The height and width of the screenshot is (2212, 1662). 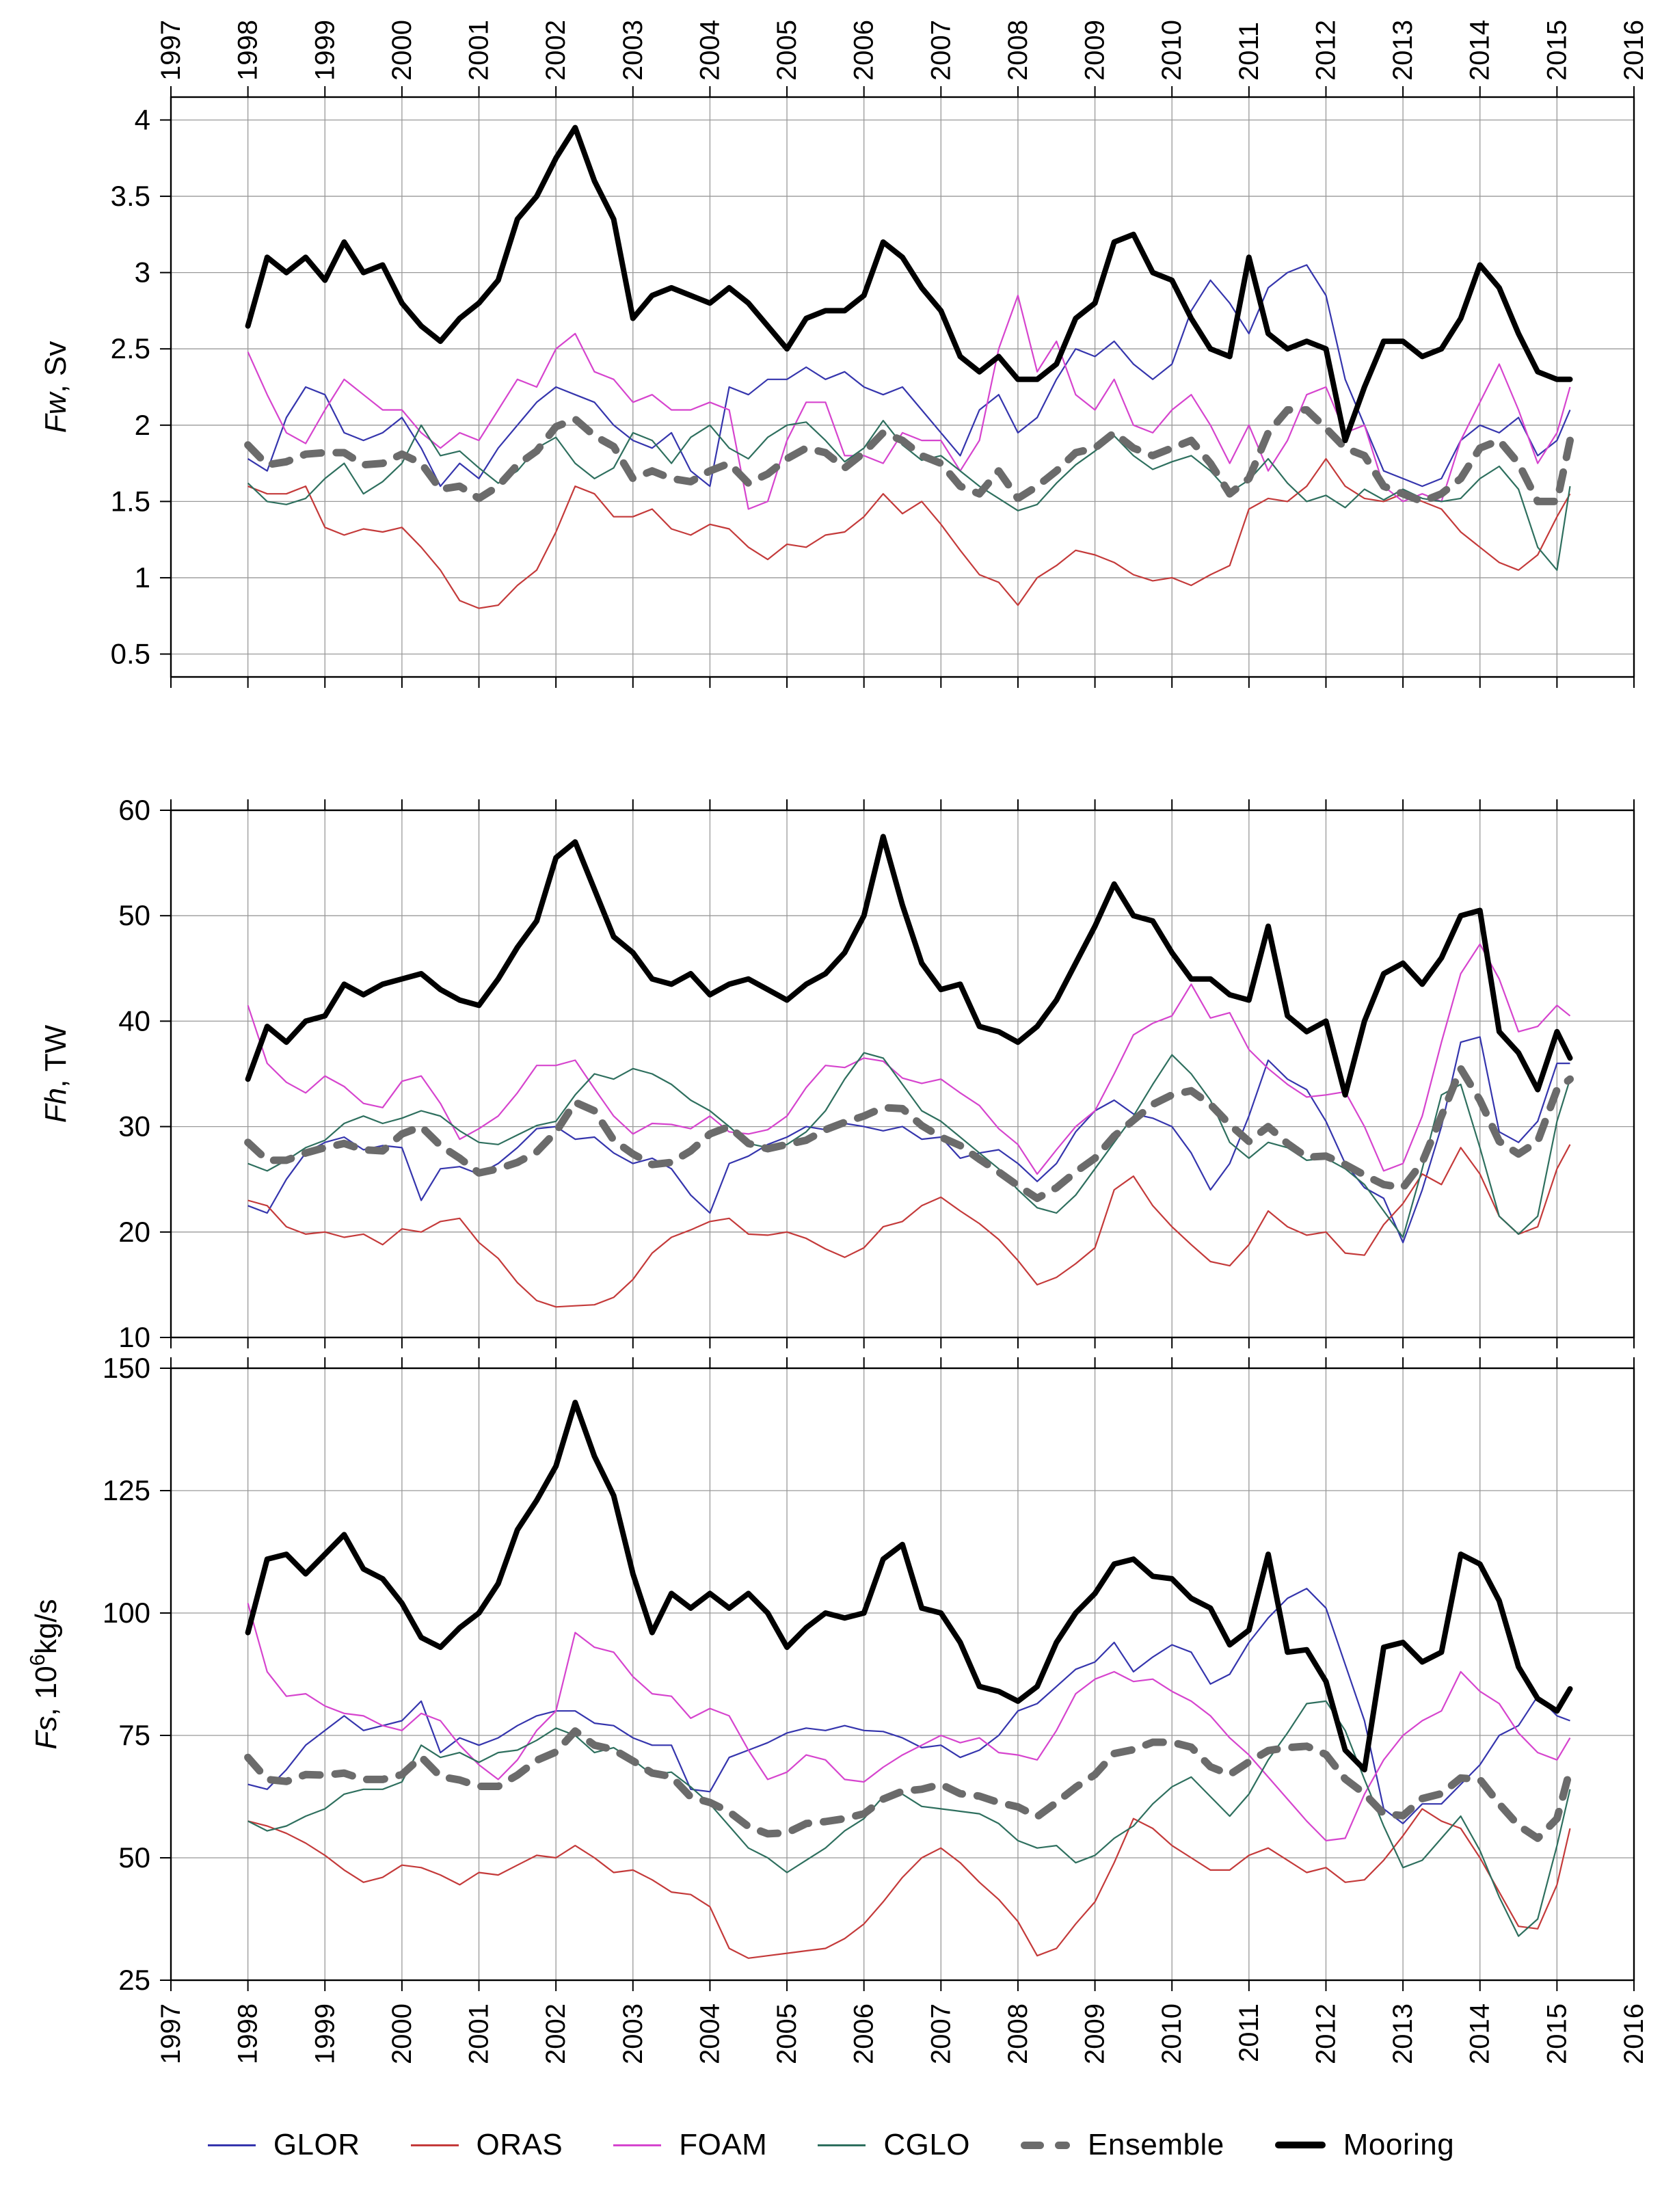 I want to click on series-fh-ensemble, so click(x=909, y=1133).